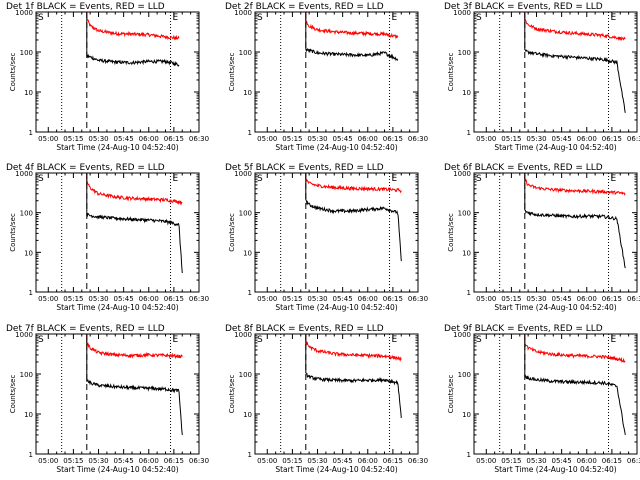 The image size is (640, 480). Describe the element at coordinates (304, 7) in the screenshot. I see `chart-title: Det 2f BLACK = Events, RED = LLD` at that location.